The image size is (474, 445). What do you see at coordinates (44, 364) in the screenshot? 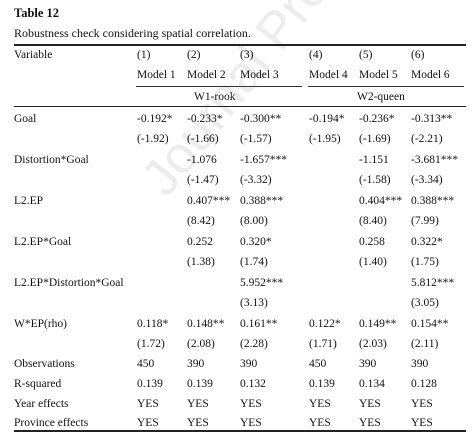
I see `row-label: Observations` at bounding box center [44, 364].